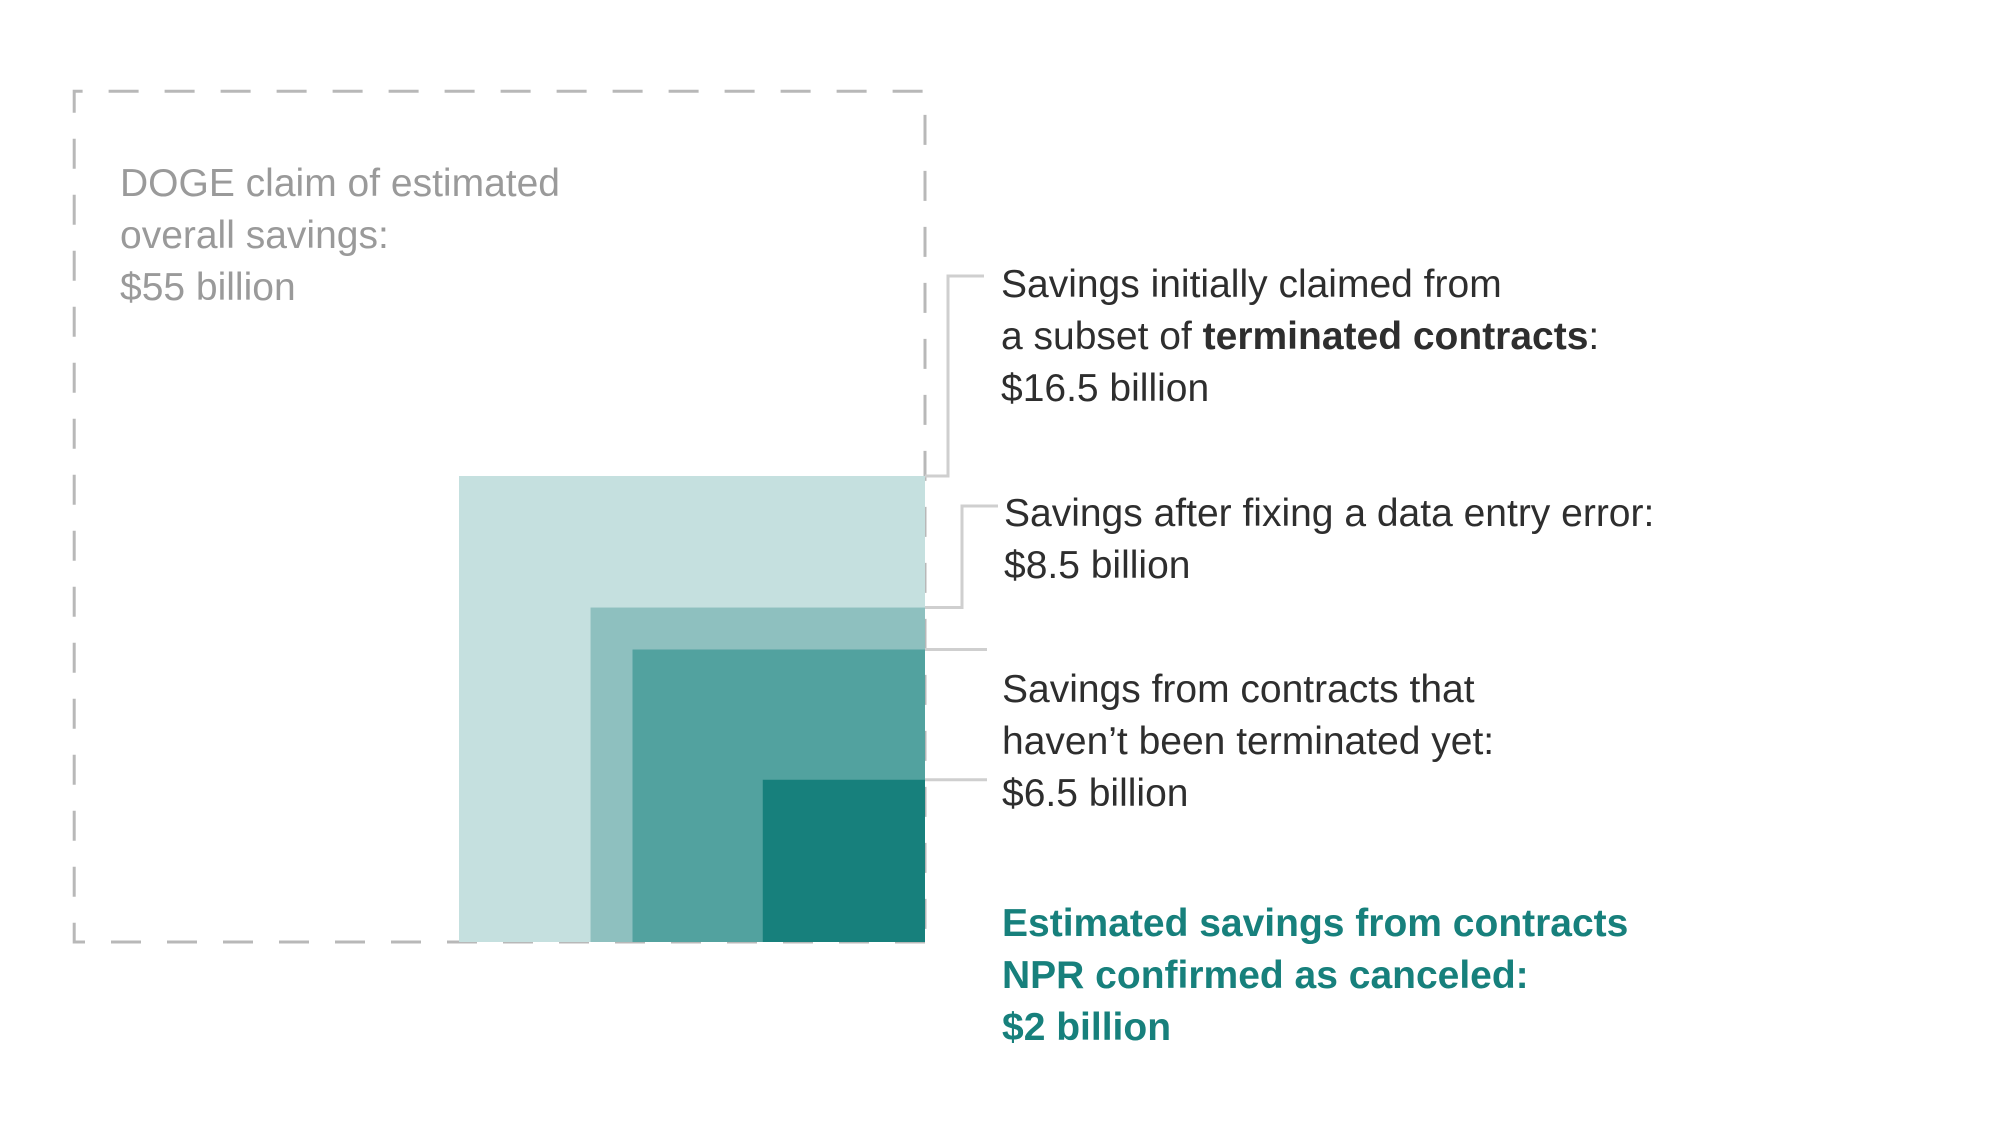  I want to click on leader-lines, so click(961, 528).